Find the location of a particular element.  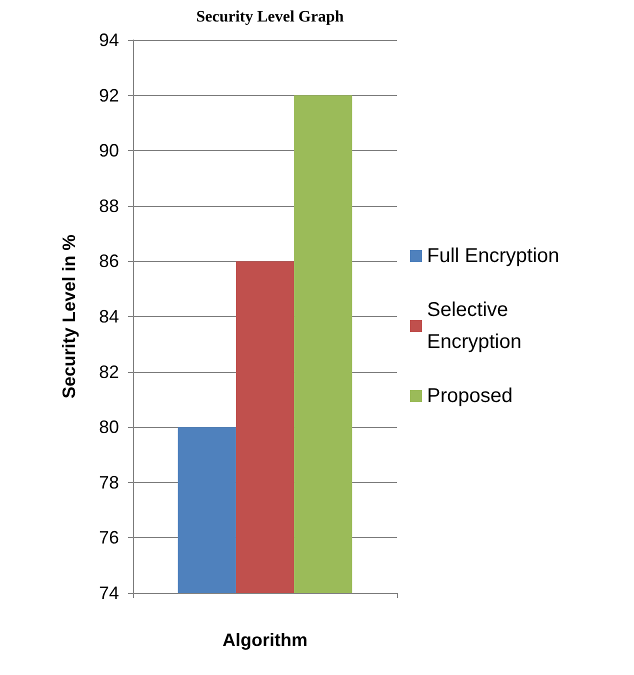

legend-label: Selective Encryption is located at coordinates (474, 326).